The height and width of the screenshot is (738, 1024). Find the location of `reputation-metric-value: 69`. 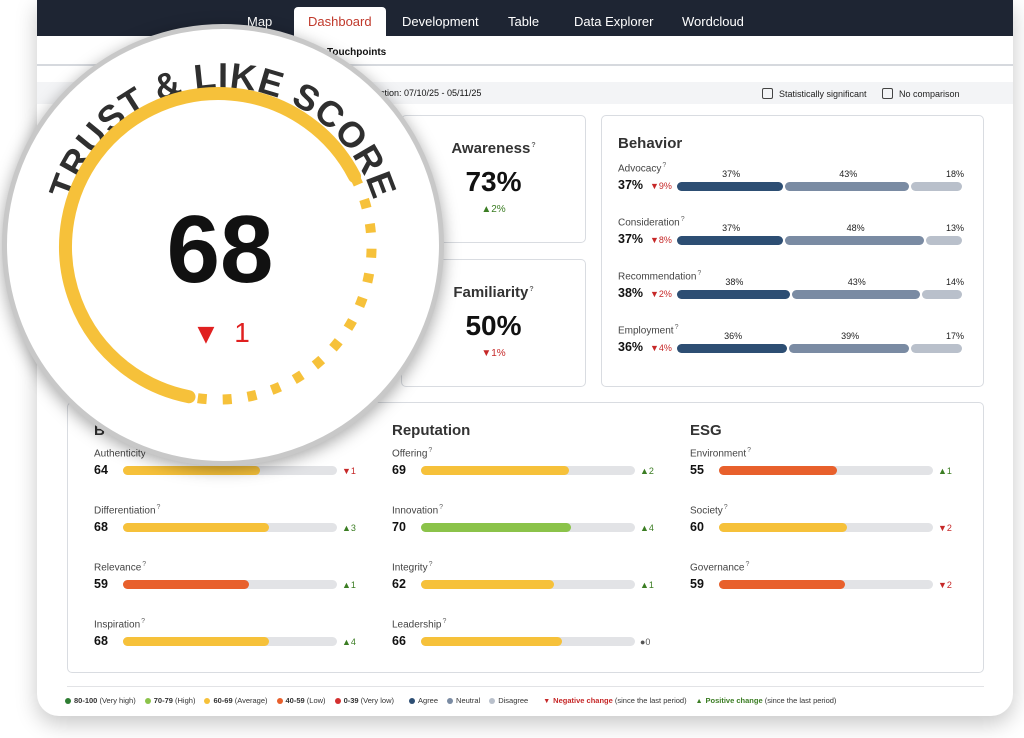

reputation-metric-value: 69 is located at coordinates (399, 470).